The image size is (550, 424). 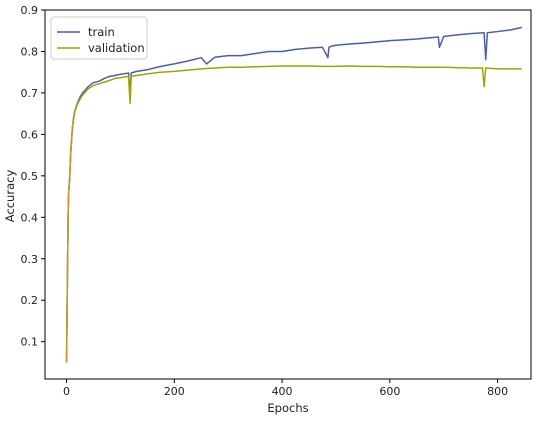 I want to click on y-tick-label: 0.2, so click(x=30, y=300).